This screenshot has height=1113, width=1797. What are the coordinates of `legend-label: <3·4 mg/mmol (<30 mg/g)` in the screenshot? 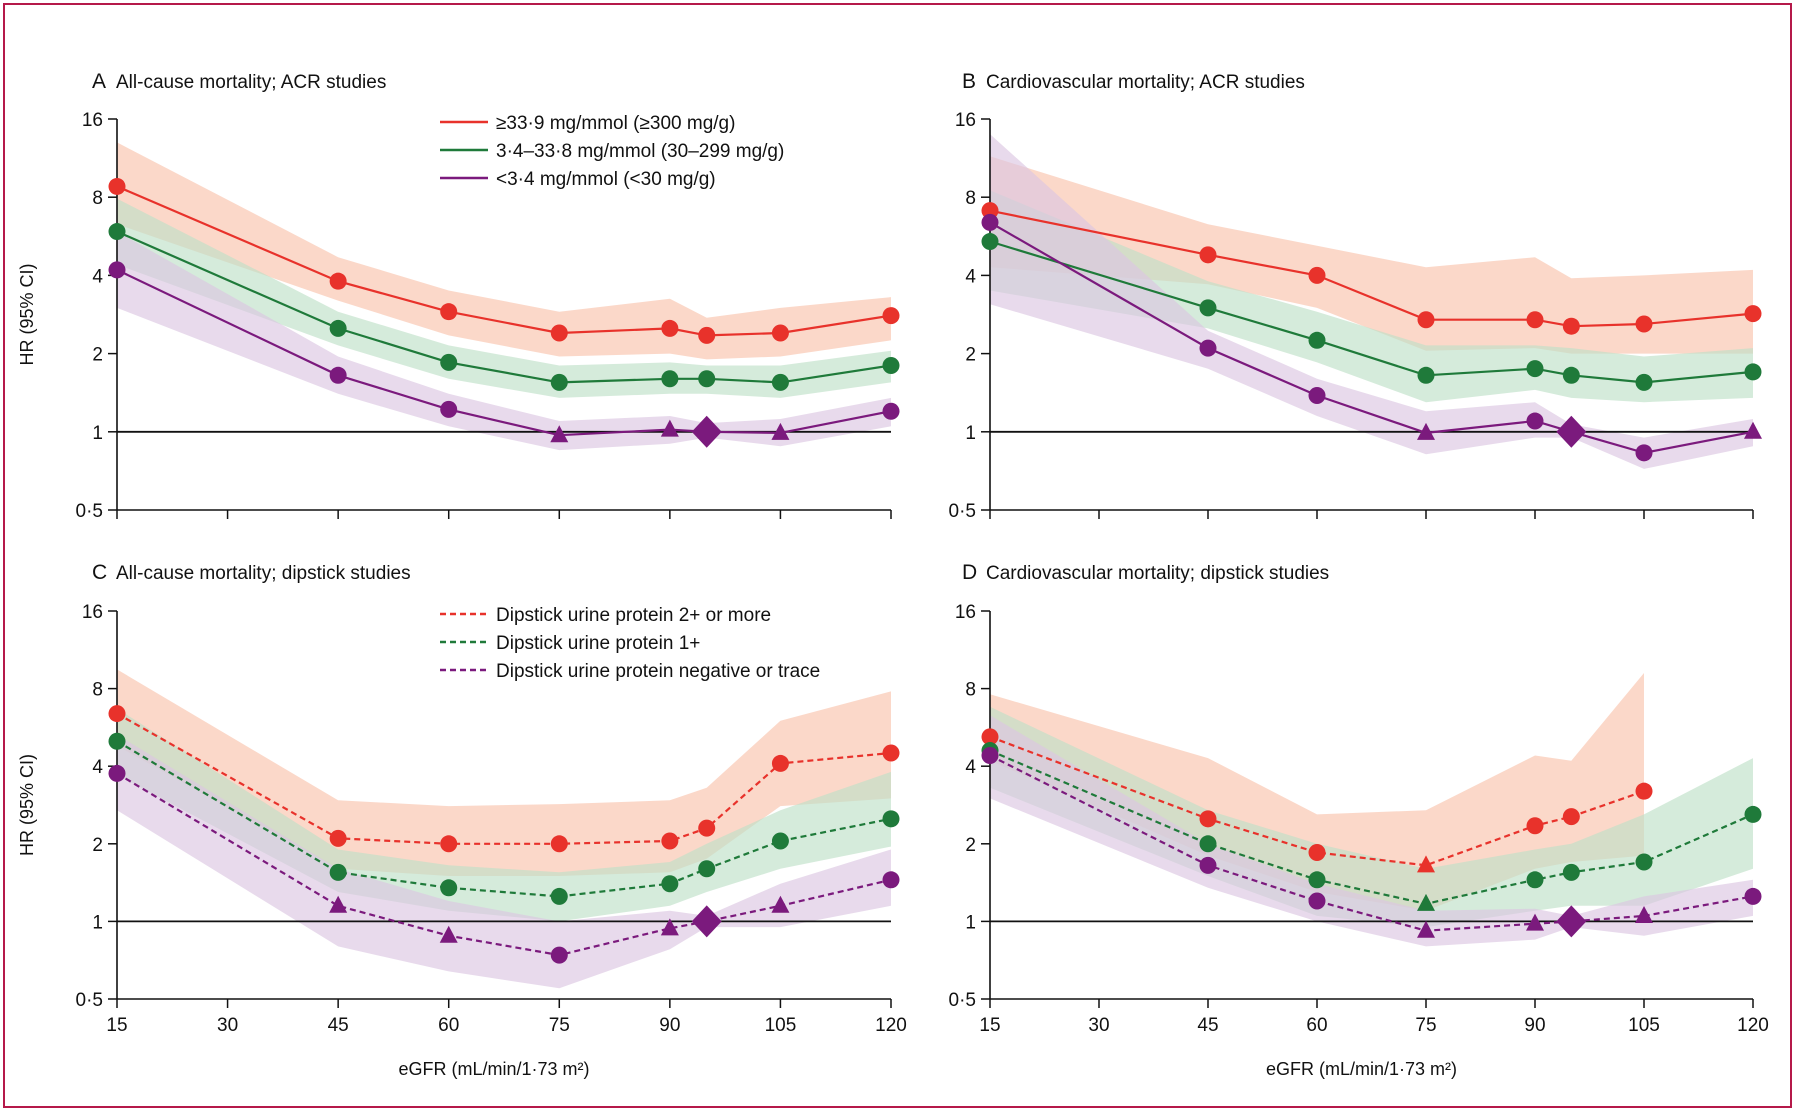 It's located at (606, 179).